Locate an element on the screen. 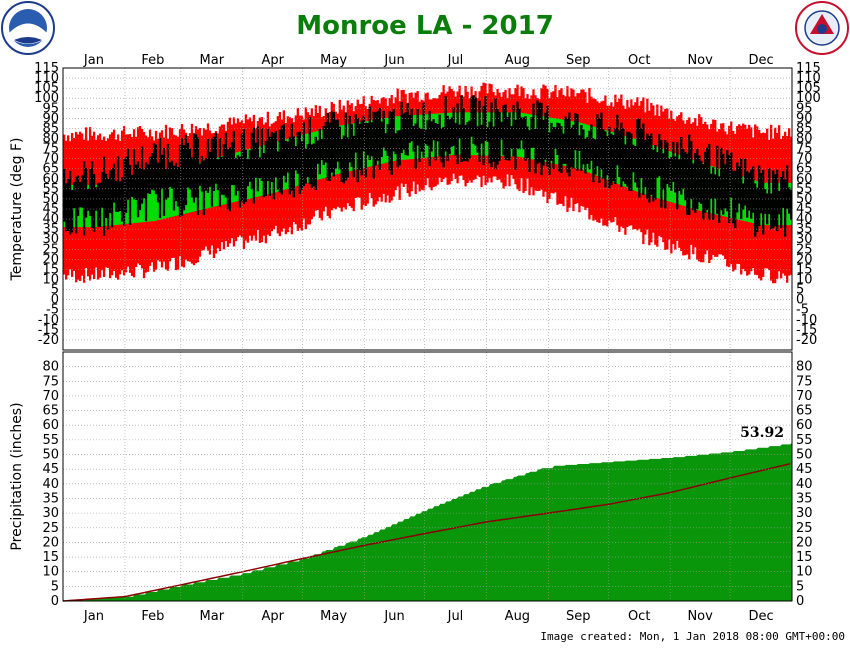 The width and height of the screenshot is (850, 650). precip-tick-label-left: 35 is located at coordinates (50, 498).